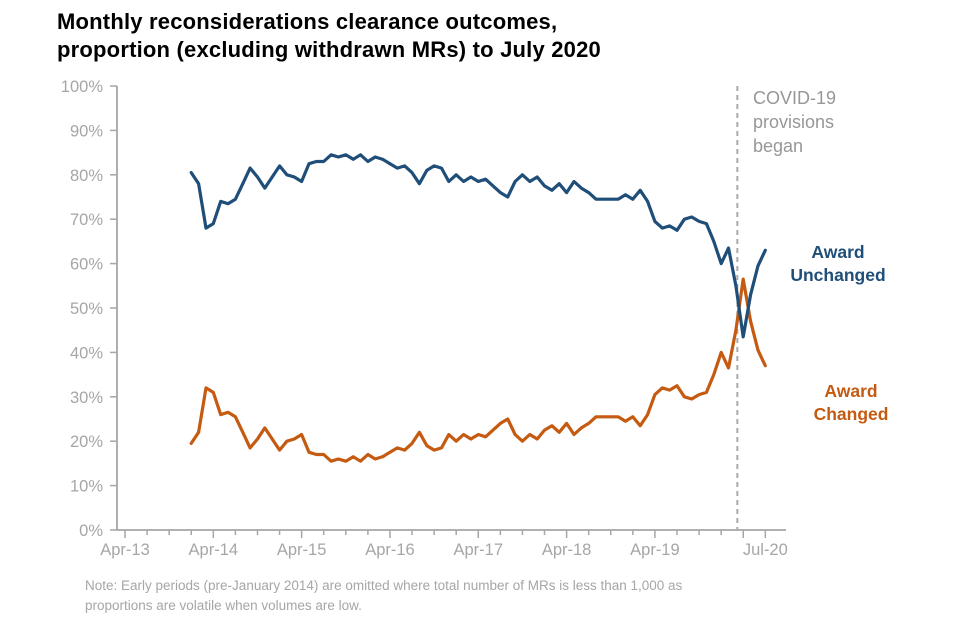  I want to click on y-tick-label-90: 90%, so click(86, 131).